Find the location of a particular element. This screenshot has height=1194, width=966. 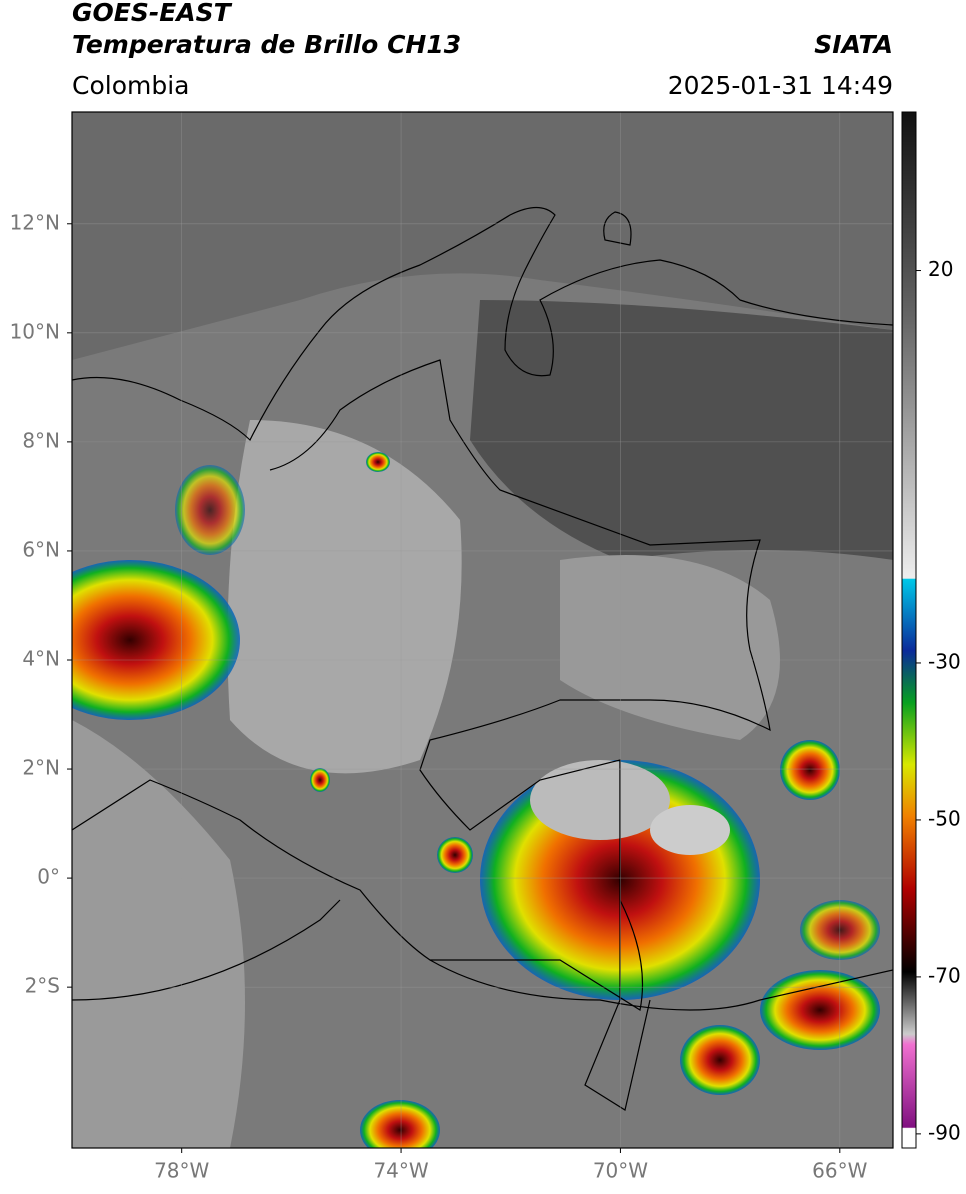

title: GOES-EAST is located at coordinates (152, 13).